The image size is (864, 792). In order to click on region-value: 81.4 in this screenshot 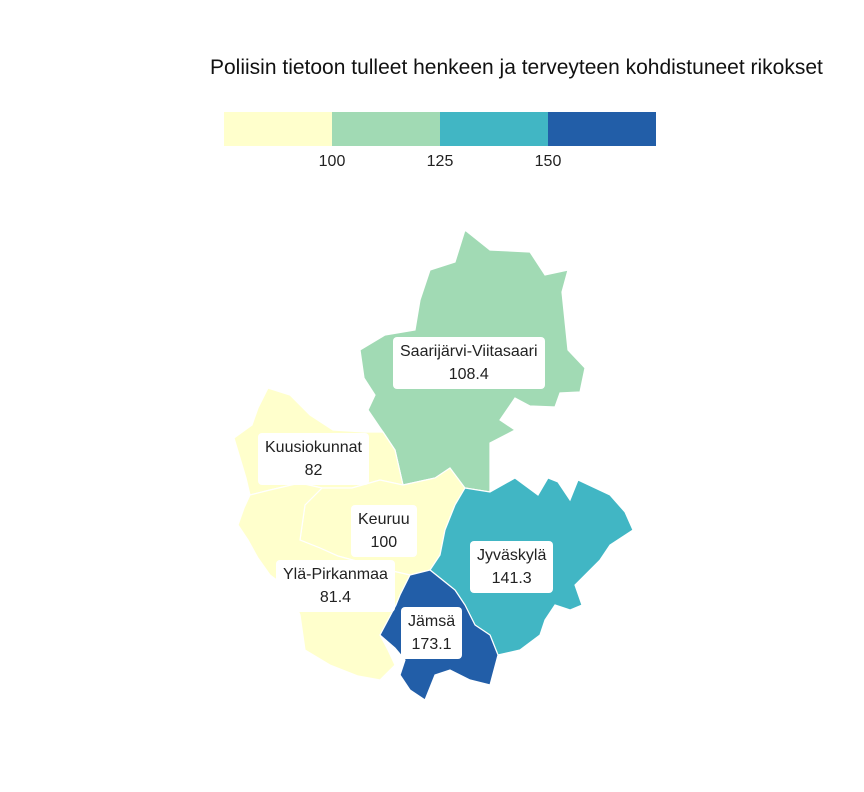, I will do `click(335, 597)`.